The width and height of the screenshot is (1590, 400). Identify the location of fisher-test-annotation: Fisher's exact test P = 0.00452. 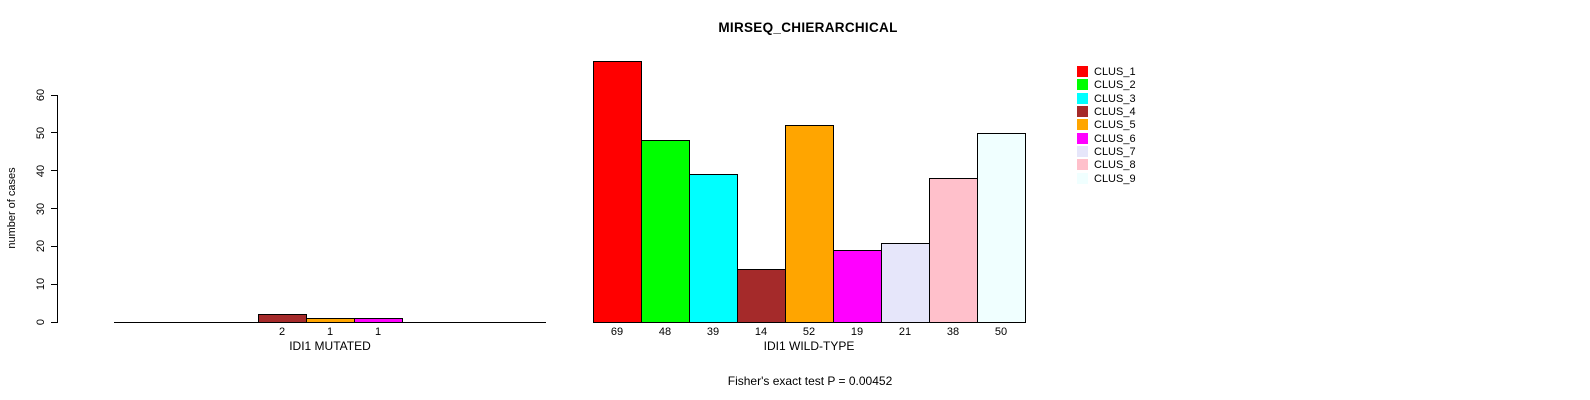
(810, 381).